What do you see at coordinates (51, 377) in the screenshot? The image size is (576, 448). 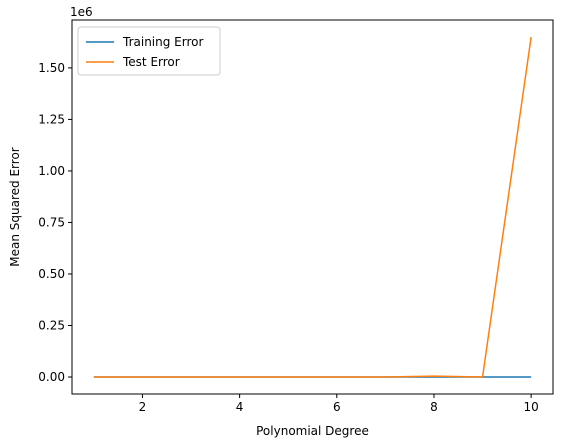 I see `y-tick-label: 0.00` at bounding box center [51, 377].